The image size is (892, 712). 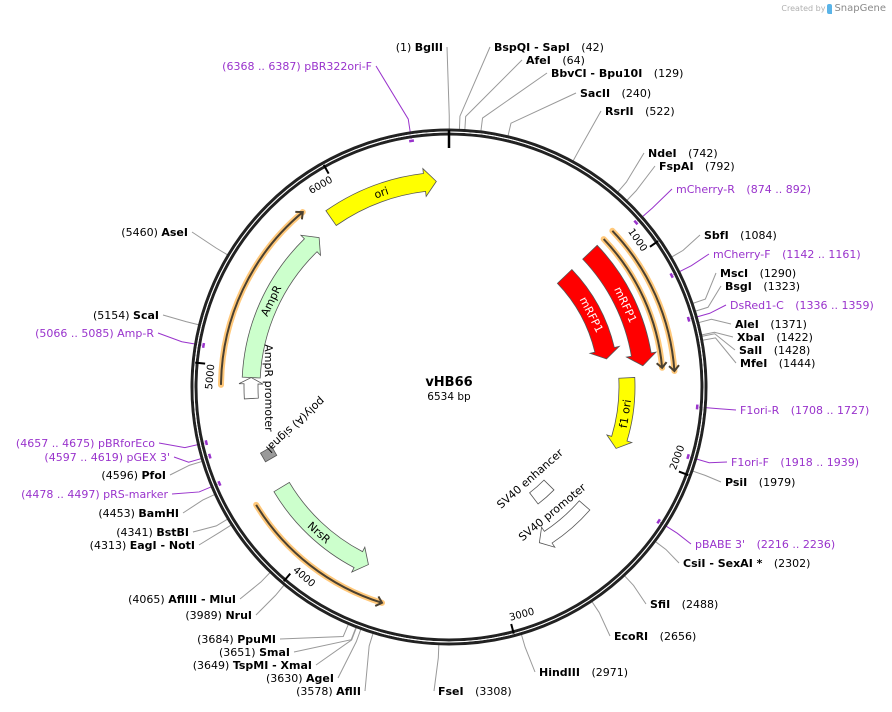 What do you see at coordinates (256, 639) in the screenshot?
I see `label-name: PpuMI` at bounding box center [256, 639].